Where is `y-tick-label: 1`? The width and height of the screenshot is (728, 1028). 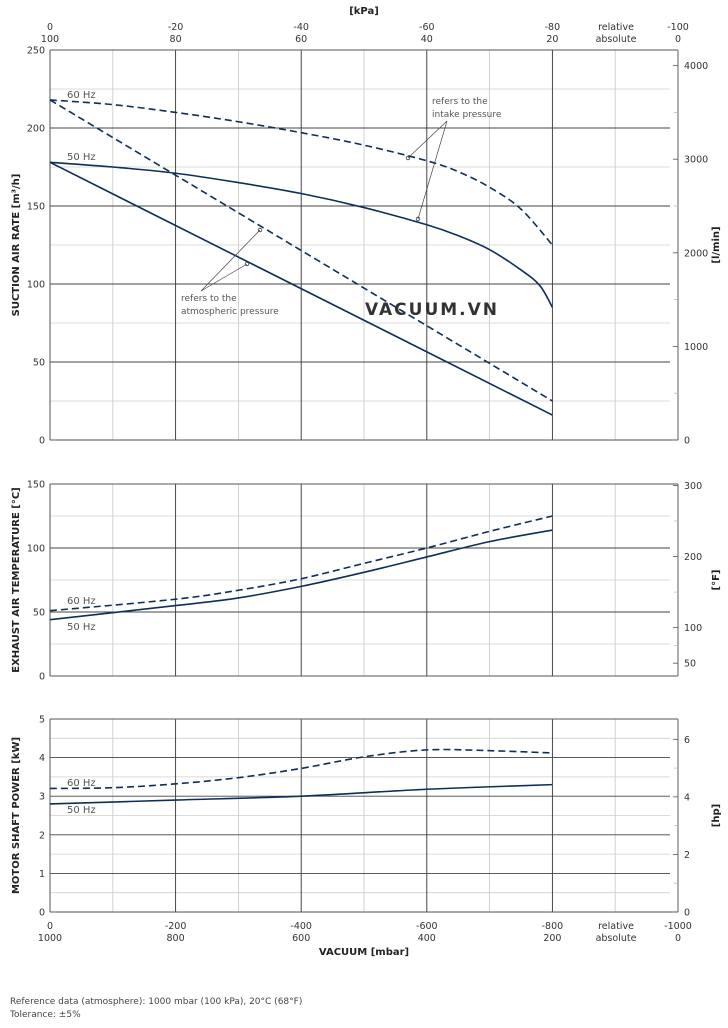
y-tick-label: 1 is located at coordinates (42, 874).